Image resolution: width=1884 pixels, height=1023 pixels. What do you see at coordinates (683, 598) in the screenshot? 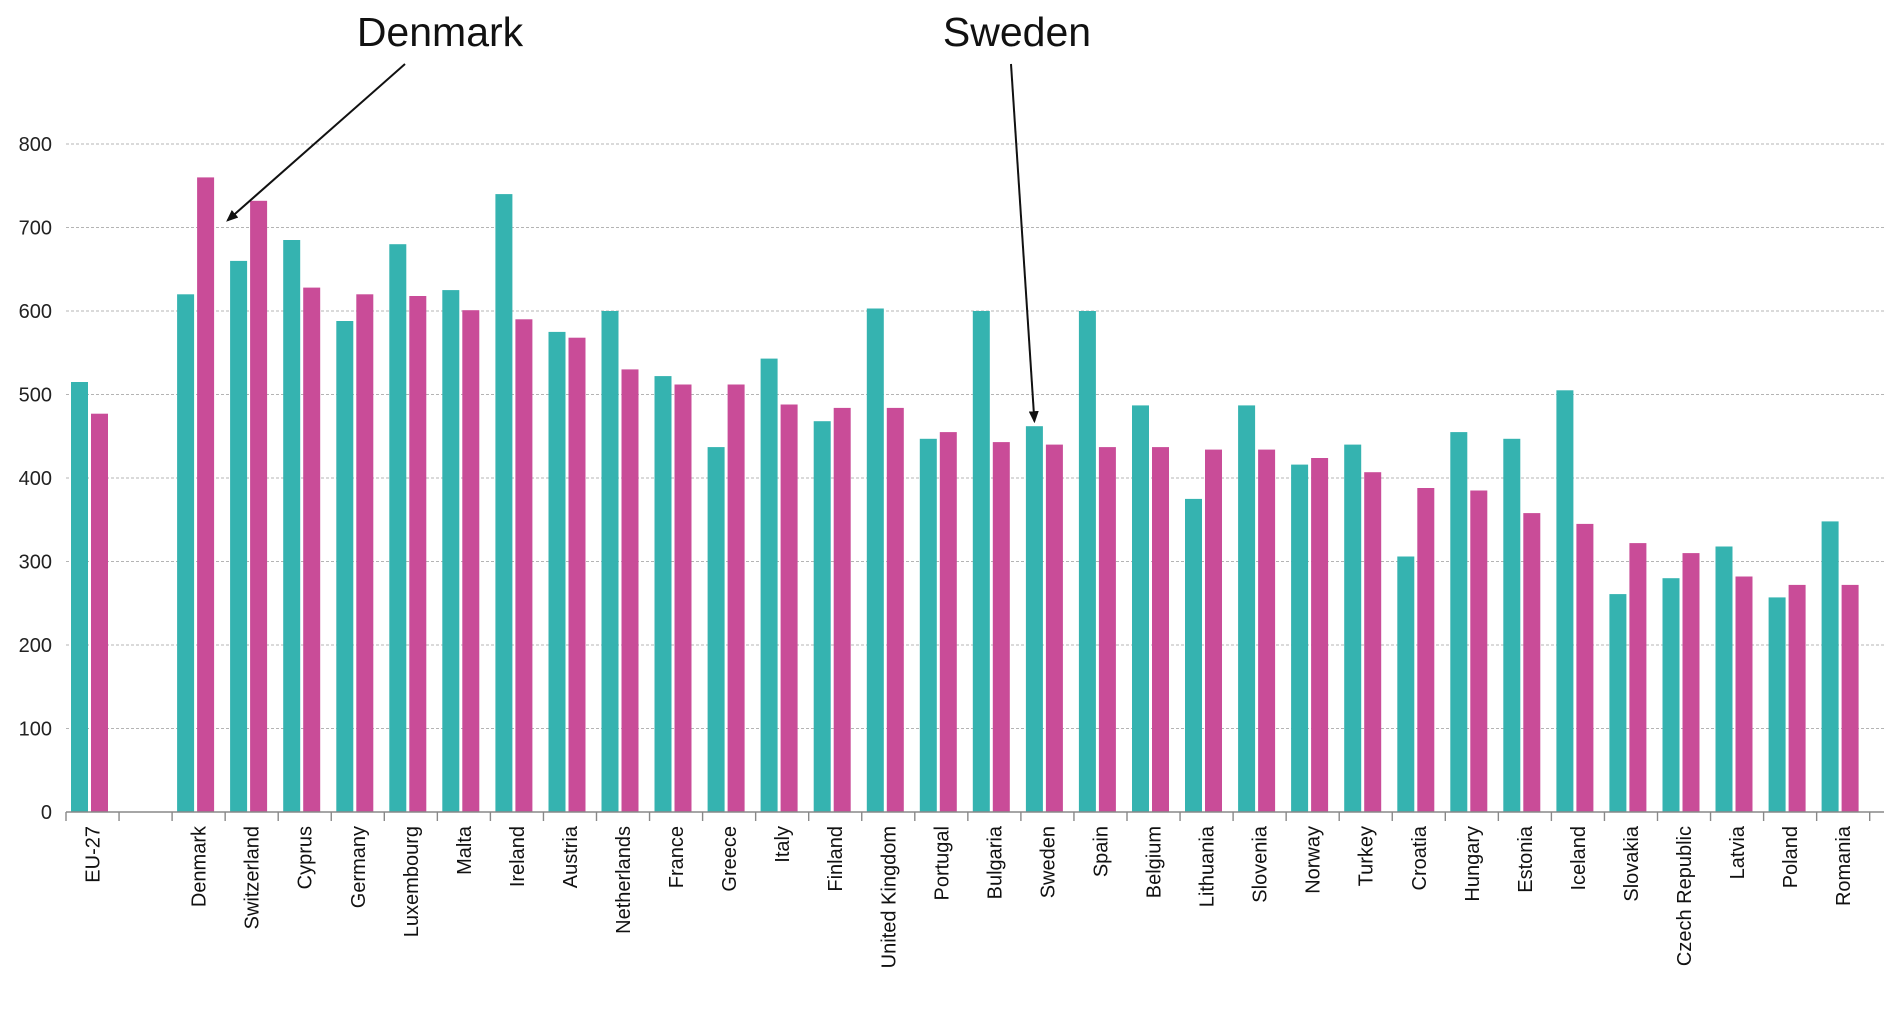
I see `bar-france-s2` at bounding box center [683, 598].